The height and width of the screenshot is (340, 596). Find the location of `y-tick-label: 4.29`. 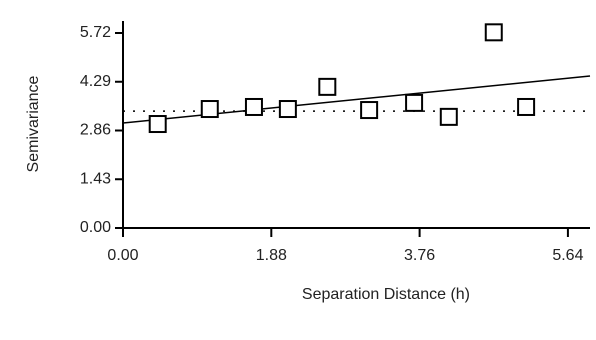

y-tick-label: 4.29 is located at coordinates (95, 81).